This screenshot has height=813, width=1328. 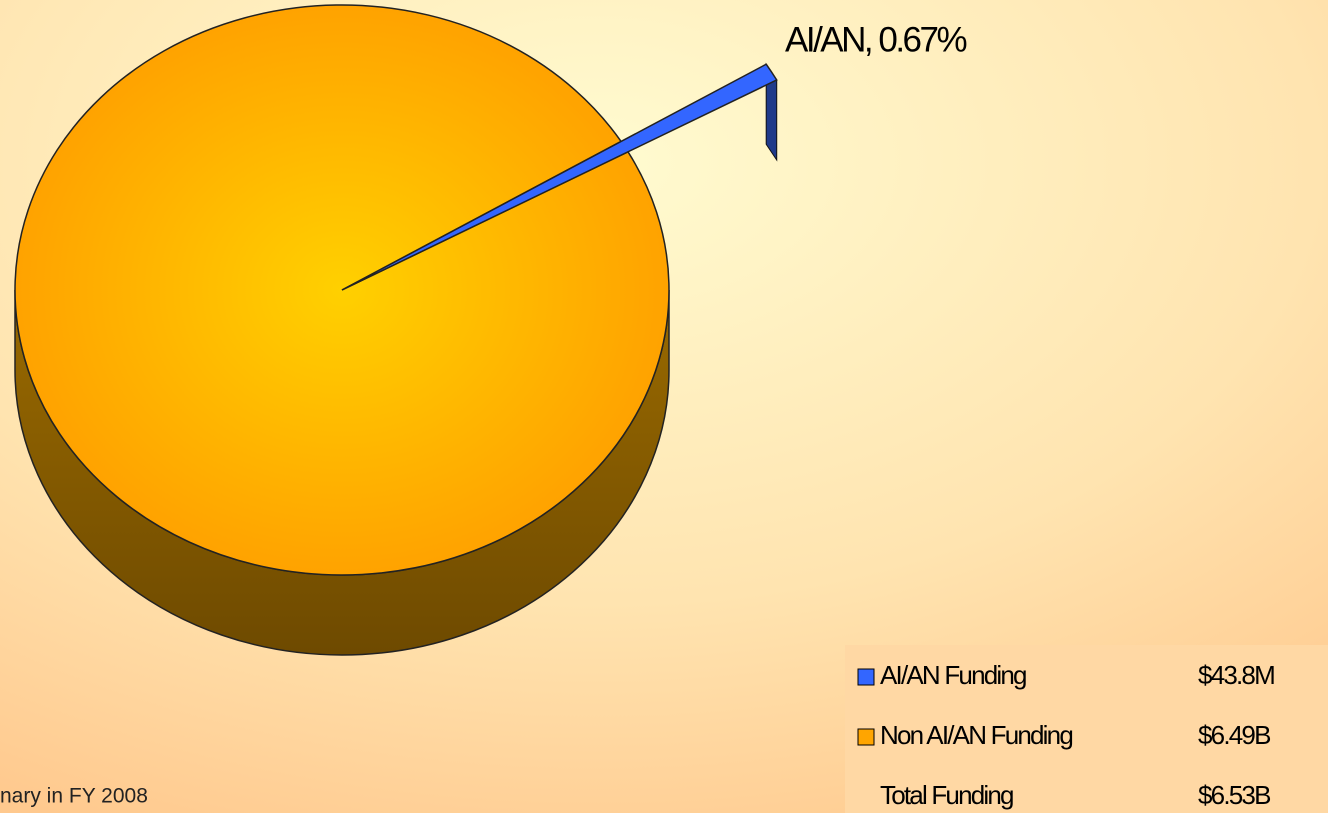 I want to click on legend-amount: $43.8M, so click(x=1236, y=675).